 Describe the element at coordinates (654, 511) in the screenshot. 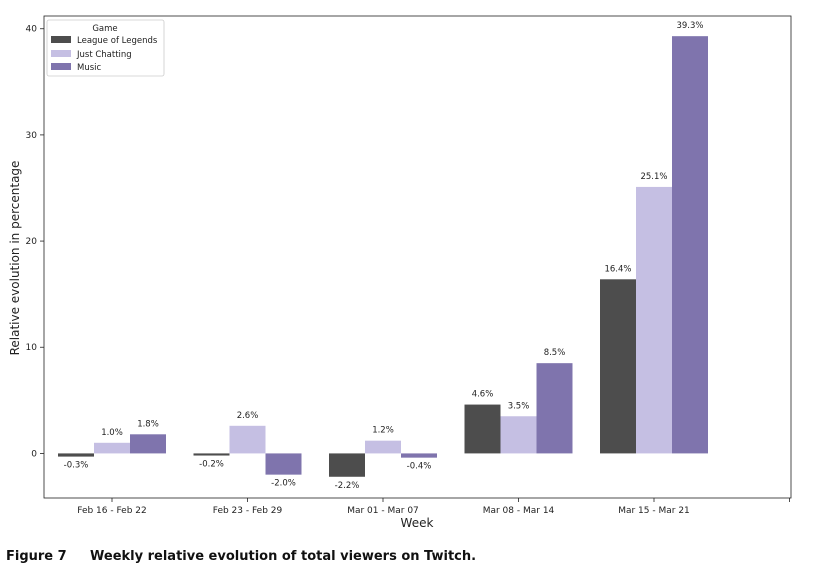

I see `x-tick-label: Mar 15 - Mar 21` at that location.